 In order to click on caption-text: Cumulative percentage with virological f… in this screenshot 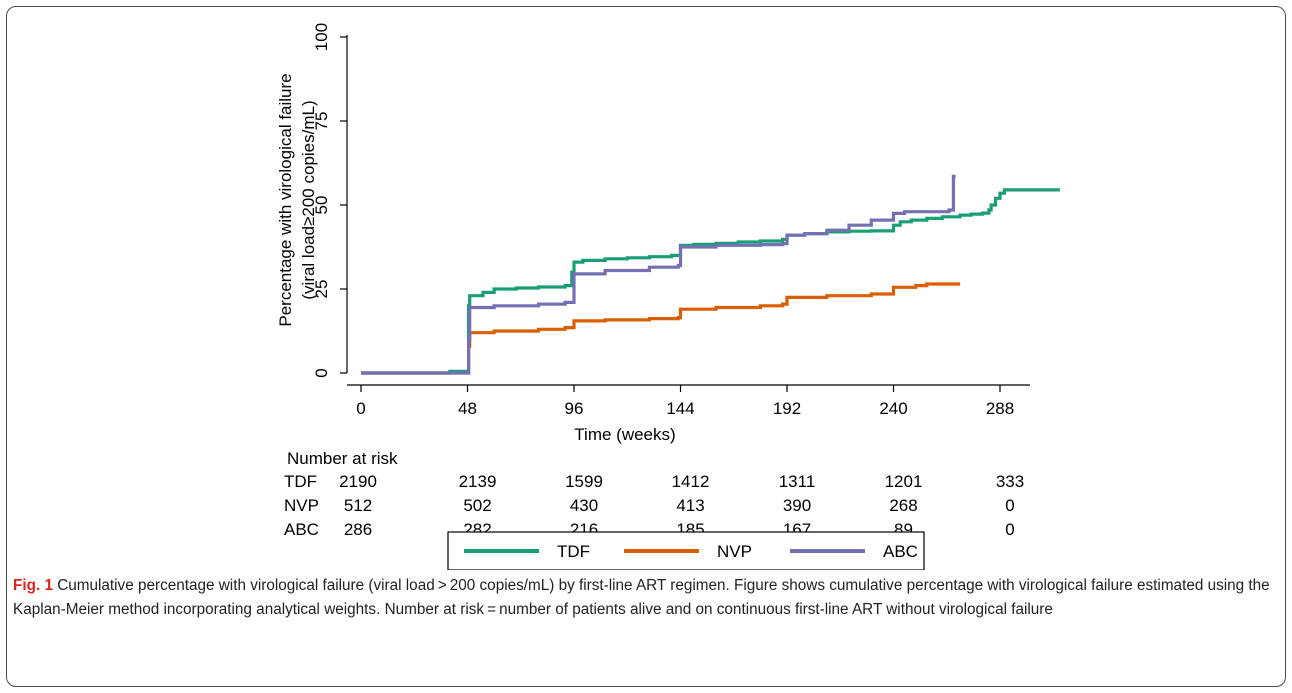, I will do `click(641, 597)`.